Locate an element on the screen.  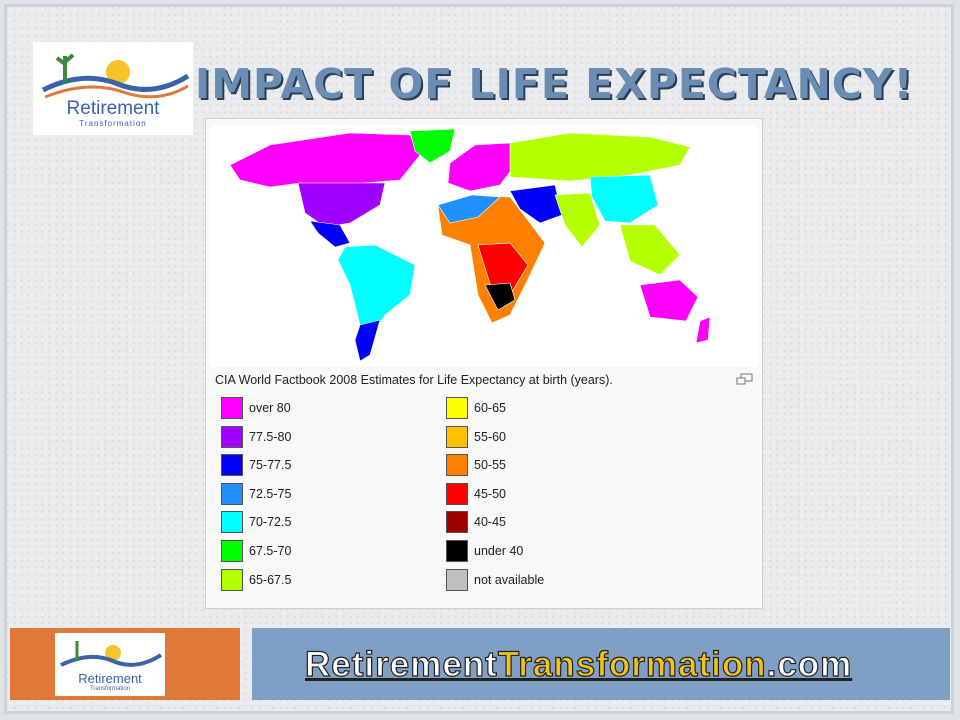
legend-label: 72.5-75 is located at coordinates (270, 493).